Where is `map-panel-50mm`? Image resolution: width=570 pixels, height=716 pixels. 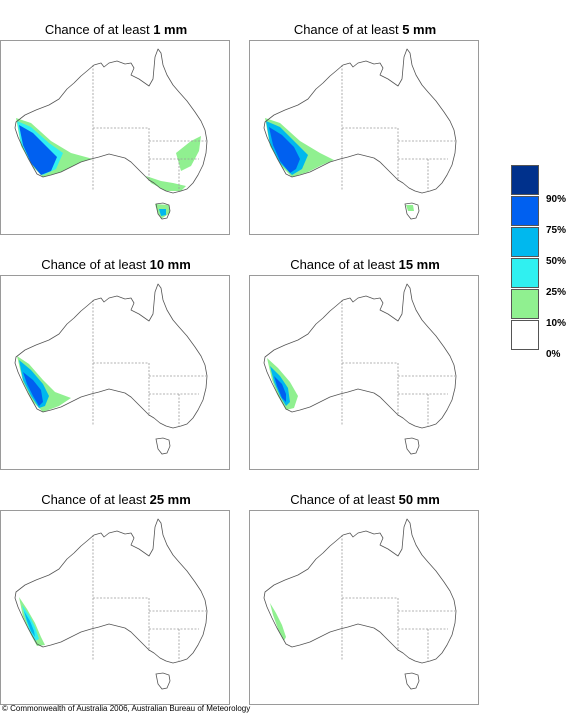
map-panel-50mm is located at coordinates (364, 607).